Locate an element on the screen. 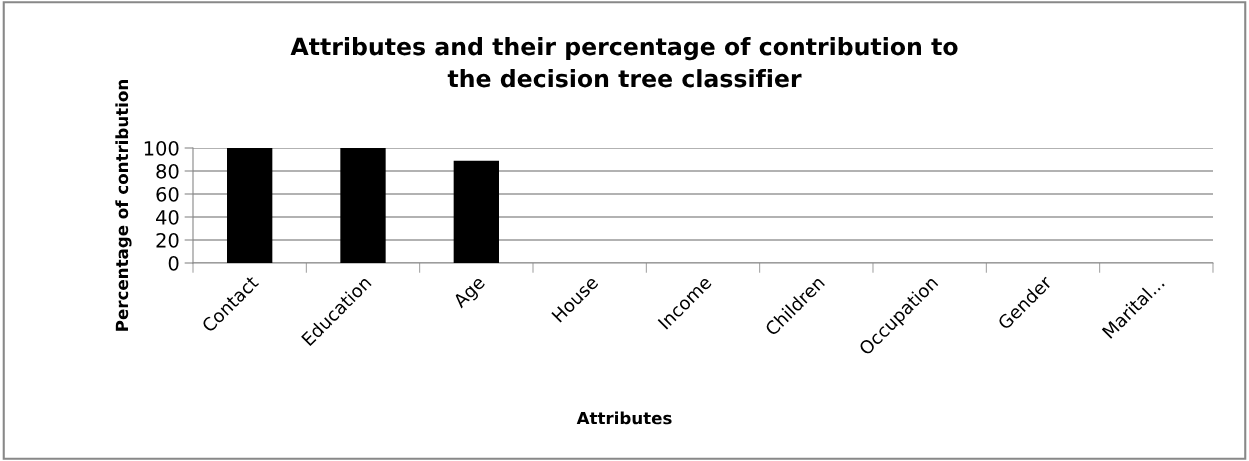  y-tick-label: 60 is located at coordinates (167, 194).